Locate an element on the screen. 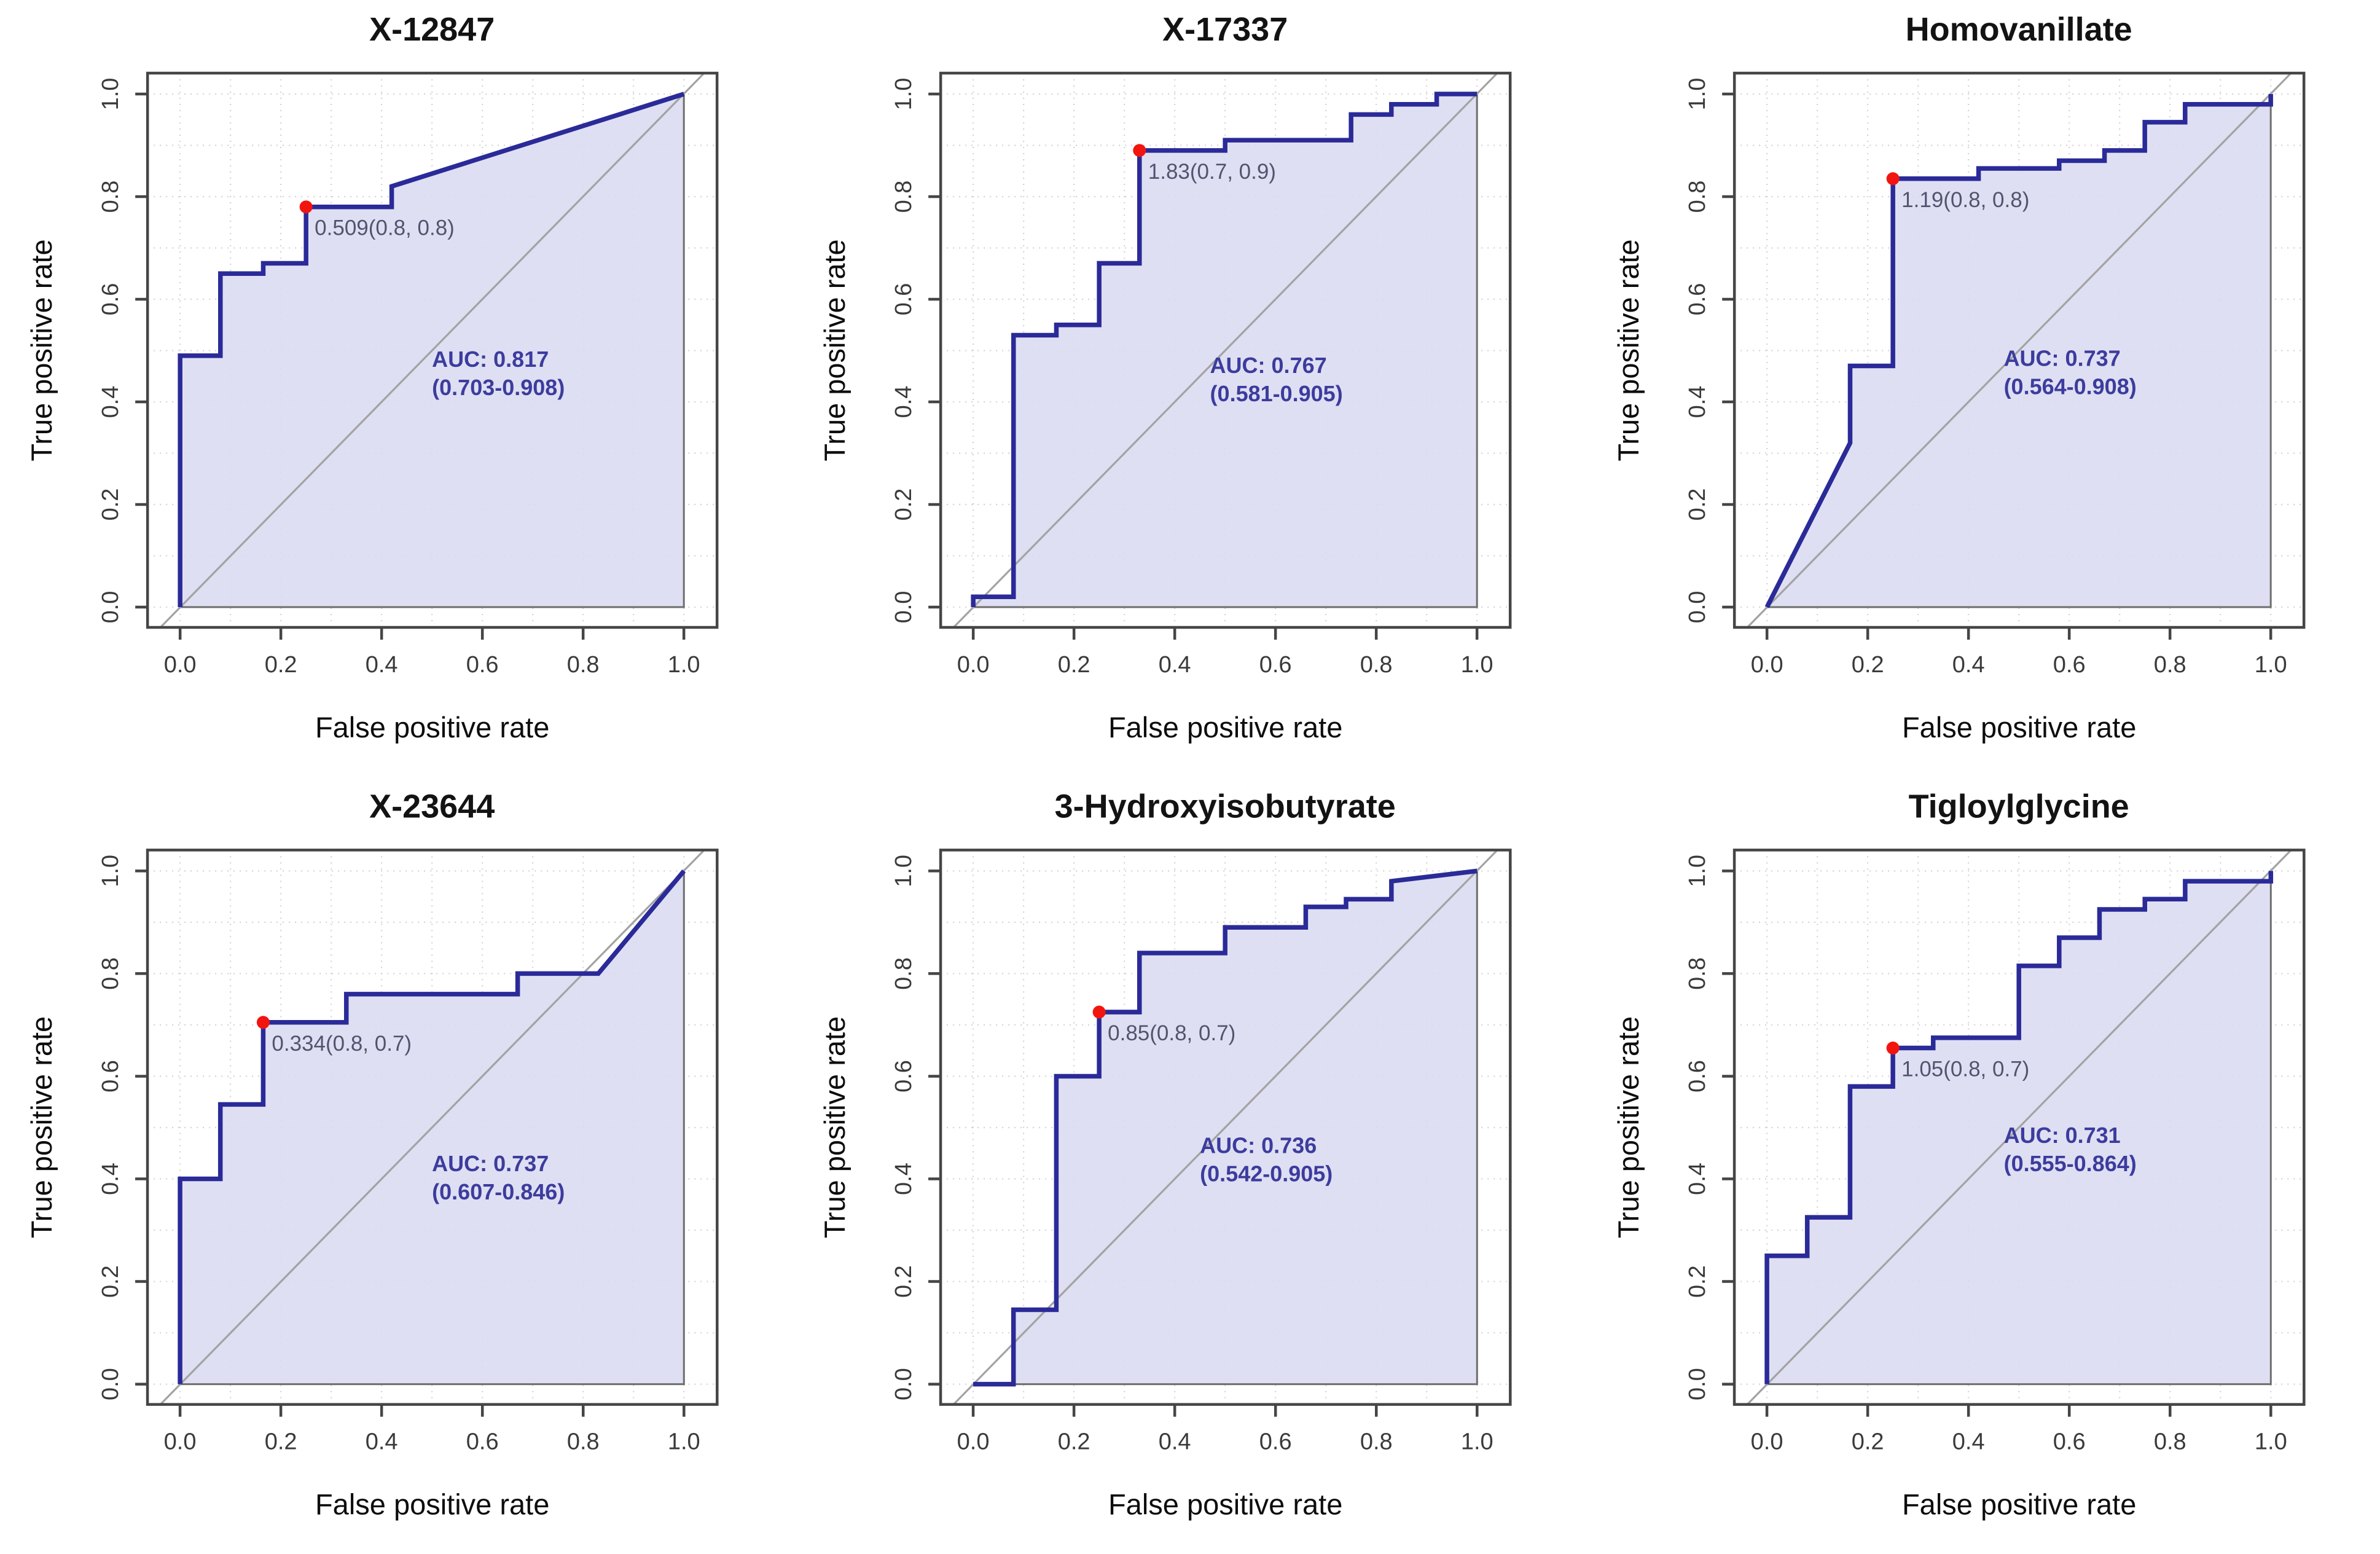  cutoff-label: 1.83(0.7, 0.9) is located at coordinates (1212, 172).